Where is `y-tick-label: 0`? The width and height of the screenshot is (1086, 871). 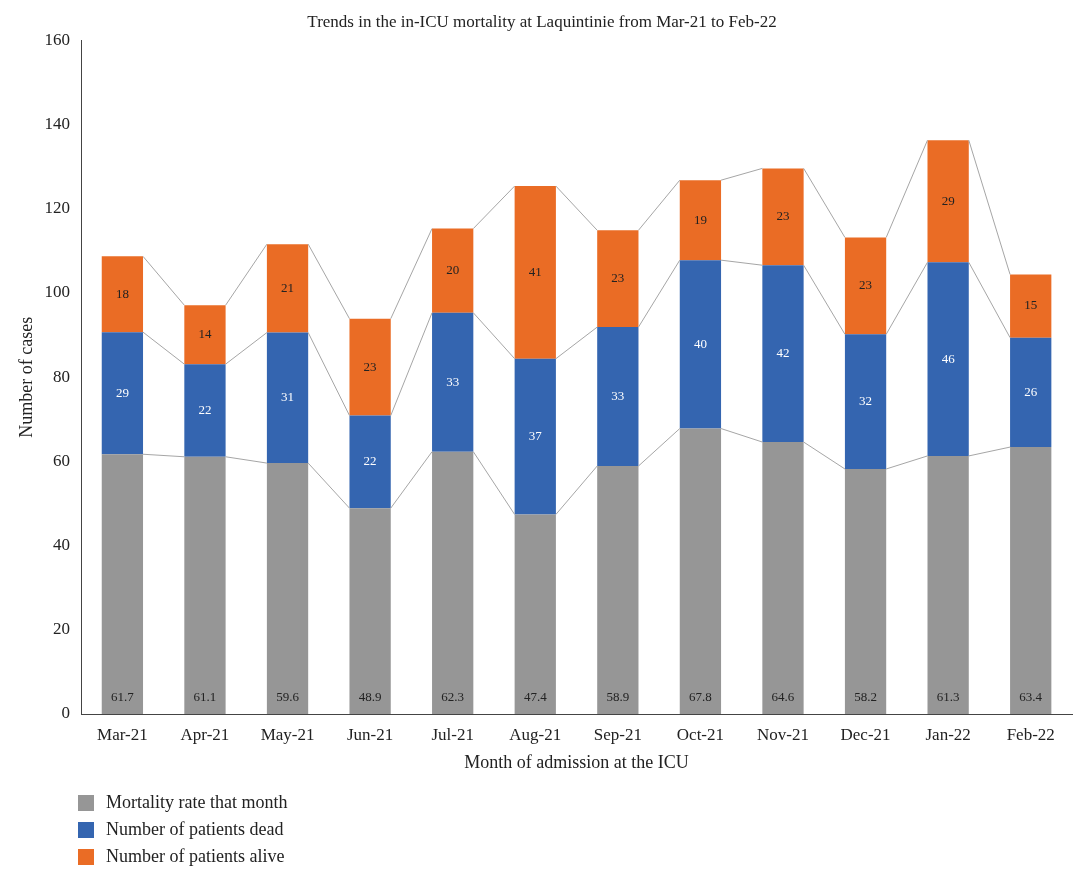
y-tick-label: 0 is located at coordinates (66, 713).